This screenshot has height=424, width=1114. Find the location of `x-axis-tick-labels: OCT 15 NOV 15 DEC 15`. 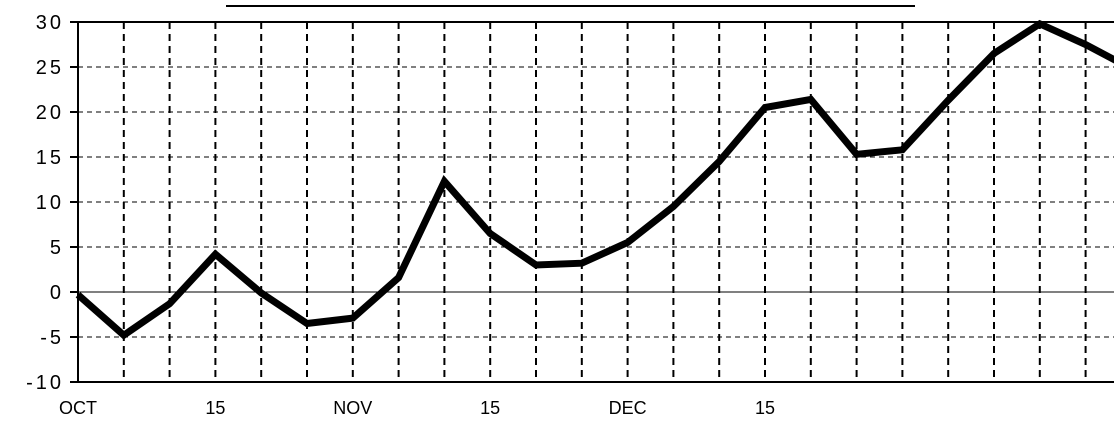

x-axis-tick-labels: OCT 15 NOV 15 DEC 15 is located at coordinates (417, 408).